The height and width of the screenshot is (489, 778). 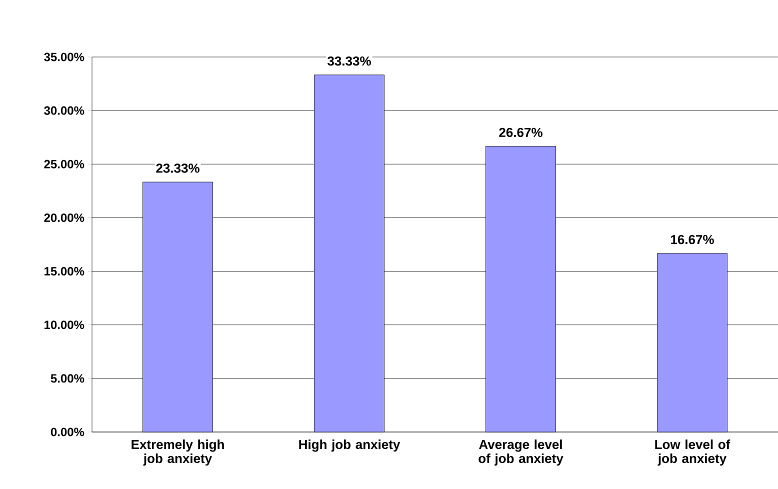 What do you see at coordinates (692, 453) in the screenshot?
I see `x-tick-label: Low level of job anxiety` at bounding box center [692, 453].